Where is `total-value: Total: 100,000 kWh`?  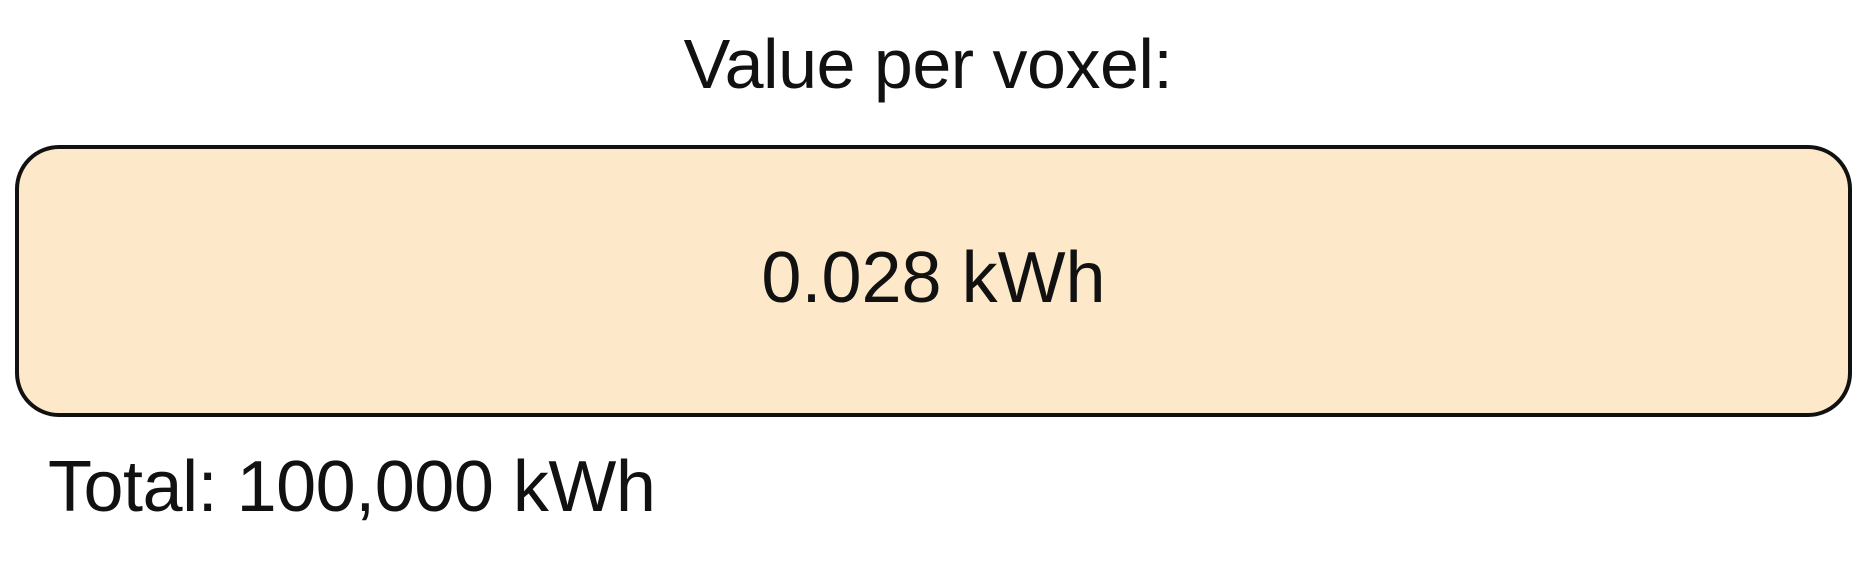
total-value: Total: 100,000 kWh is located at coordinates (352, 487).